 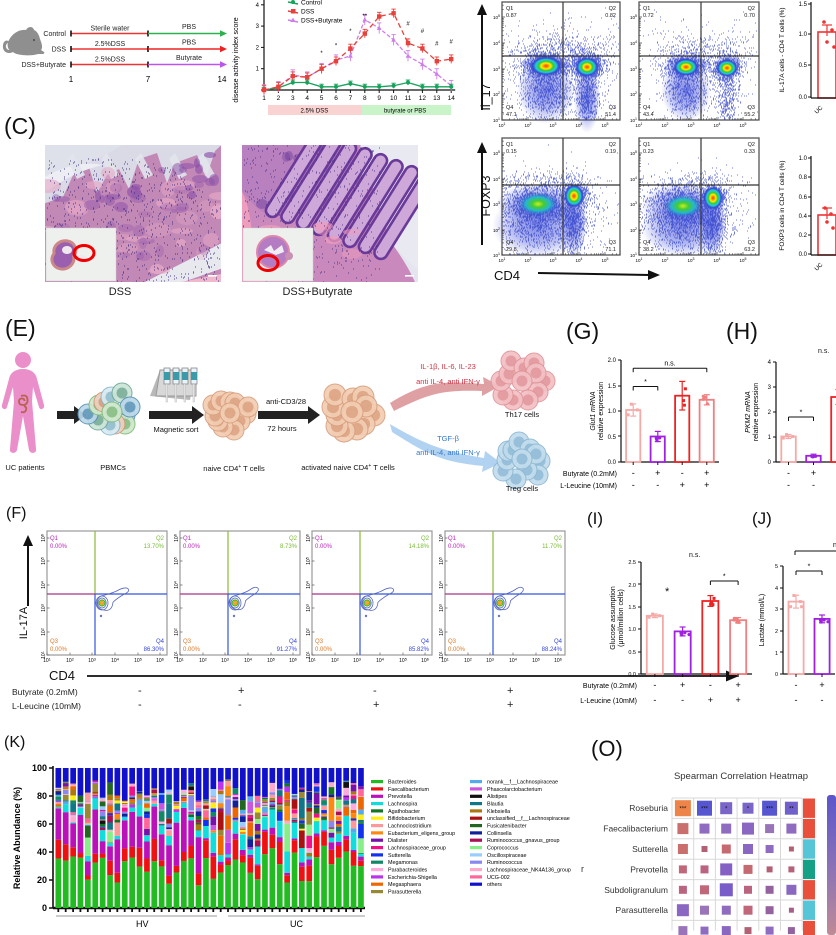 I want to click on svg-text: Subdoligranulum, so click(x=636, y=890).